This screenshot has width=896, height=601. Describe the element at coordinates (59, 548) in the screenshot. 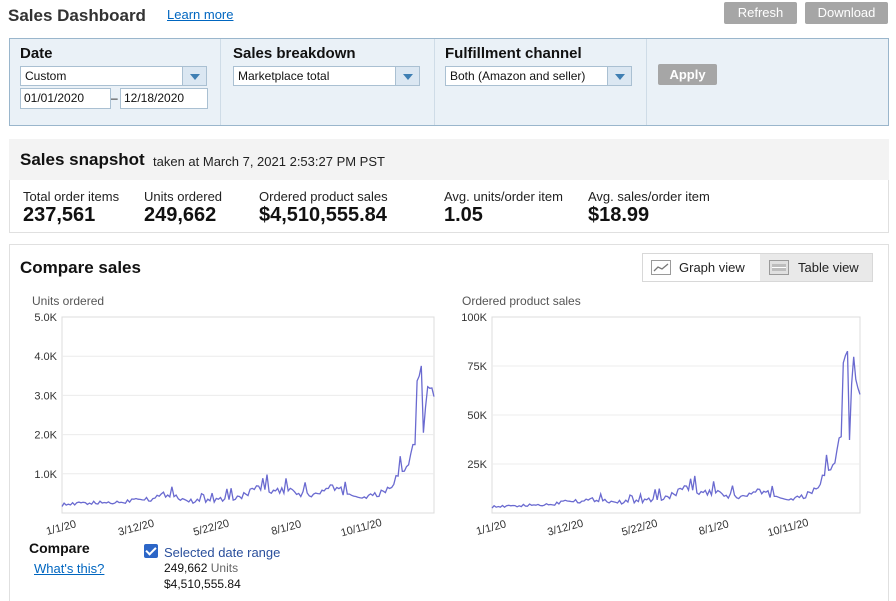

I see `compare-label: Compare` at that location.